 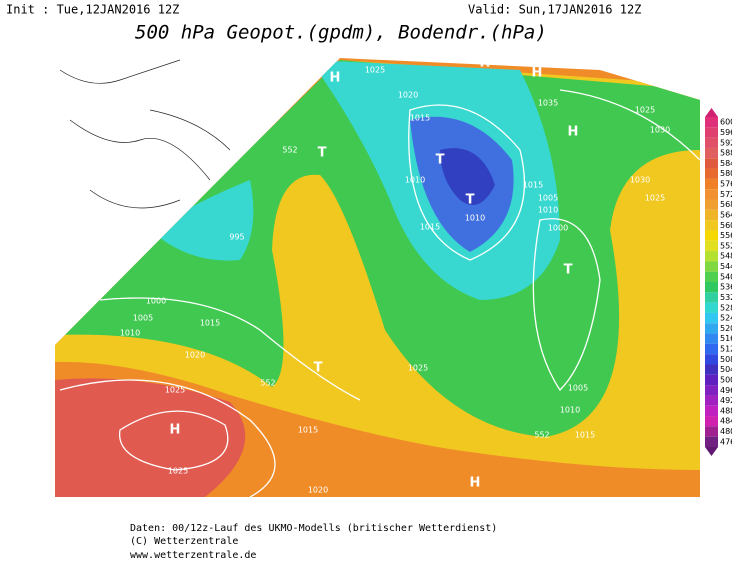 What do you see at coordinates (726, 266) in the screenshot?
I see `legend-label: 544` at bounding box center [726, 266].